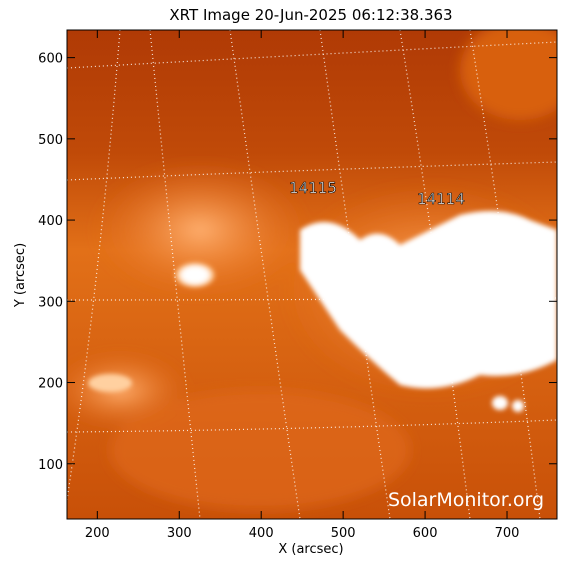 Image resolution: width=564 pixels, height=564 pixels. I want to click on y-tick-label: 400, so click(50, 221).